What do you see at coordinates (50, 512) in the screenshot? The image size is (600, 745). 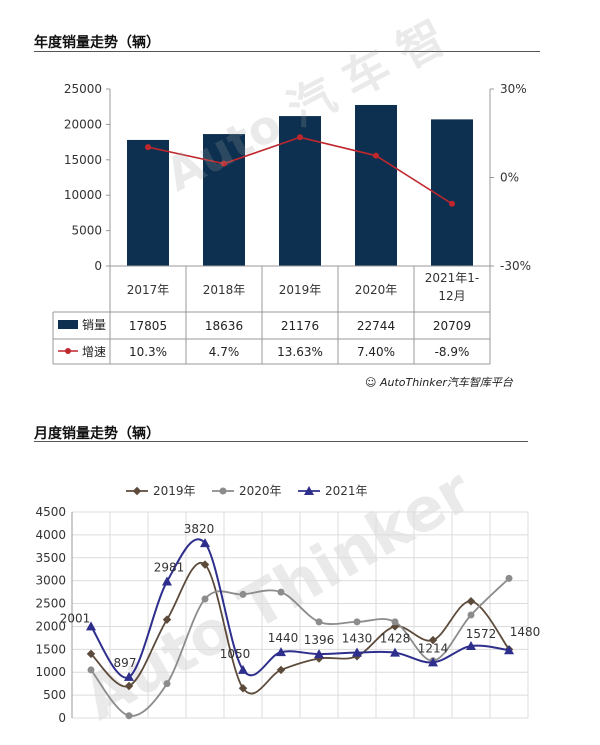 I see `monthly-y-tick-label: 4500` at bounding box center [50, 512].